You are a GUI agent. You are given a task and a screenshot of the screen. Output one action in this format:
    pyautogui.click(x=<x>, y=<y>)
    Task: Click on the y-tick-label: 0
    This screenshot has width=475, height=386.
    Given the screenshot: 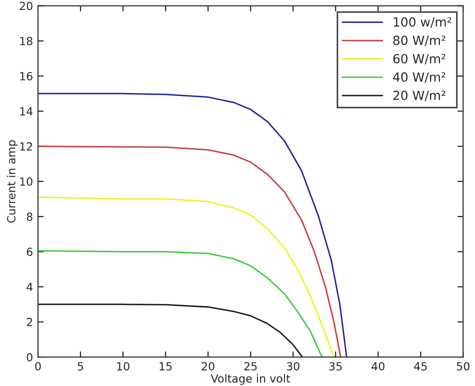 What is the action you would take?
    pyautogui.click(x=29, y=357)
    